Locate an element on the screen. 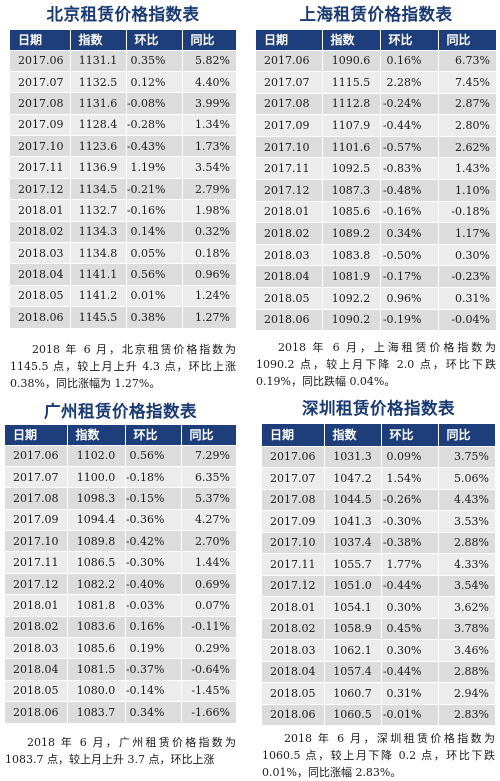 The image size is (500, 781). cell-index: 1092.5 is located at coordinates (351, 169).